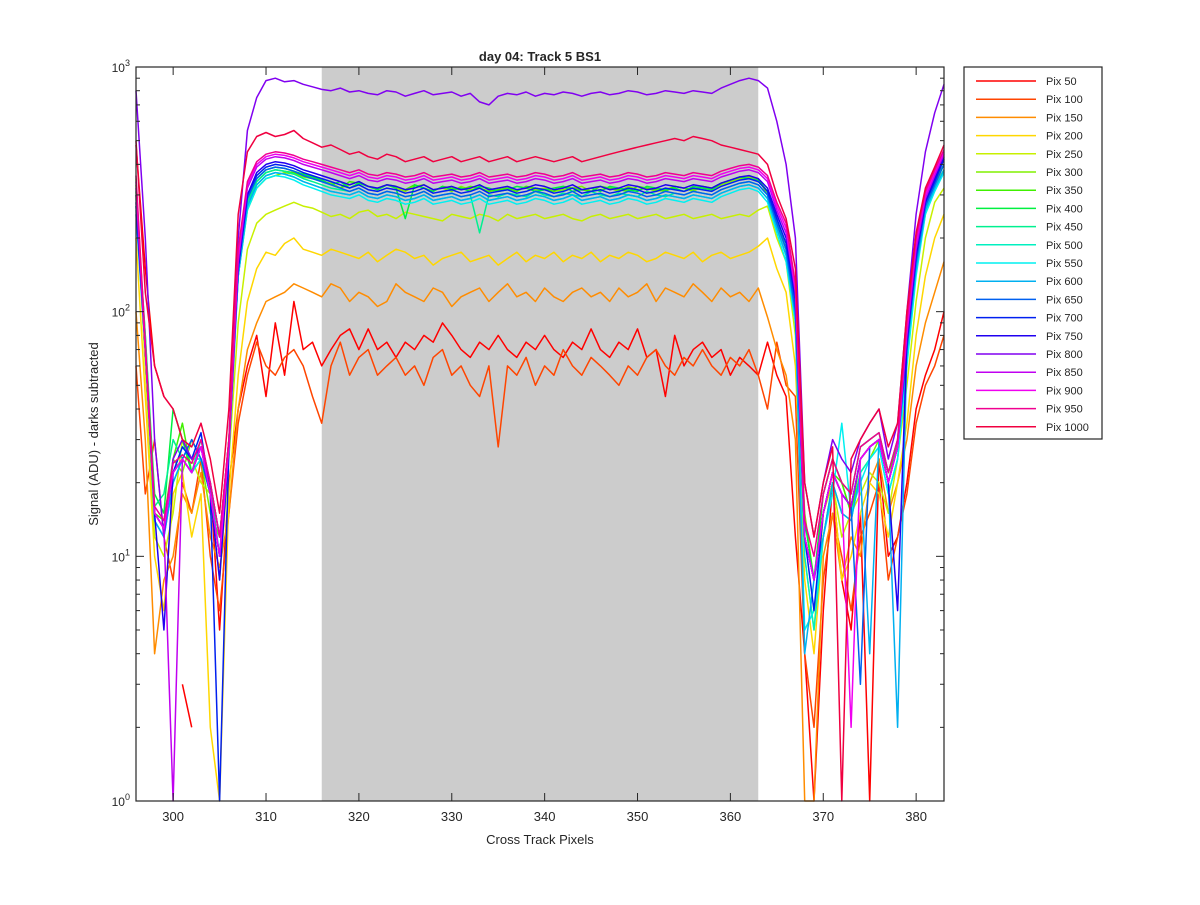 The image size is (1200, 905). I want to click on legend-label: Pix 800, so click(1064, 355).